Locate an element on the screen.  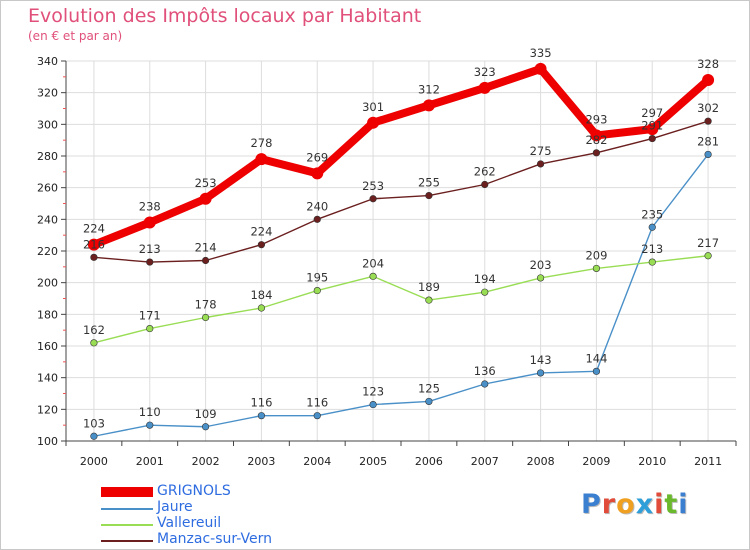
y-tick-label: 220 is located at coordinates (47, 251).